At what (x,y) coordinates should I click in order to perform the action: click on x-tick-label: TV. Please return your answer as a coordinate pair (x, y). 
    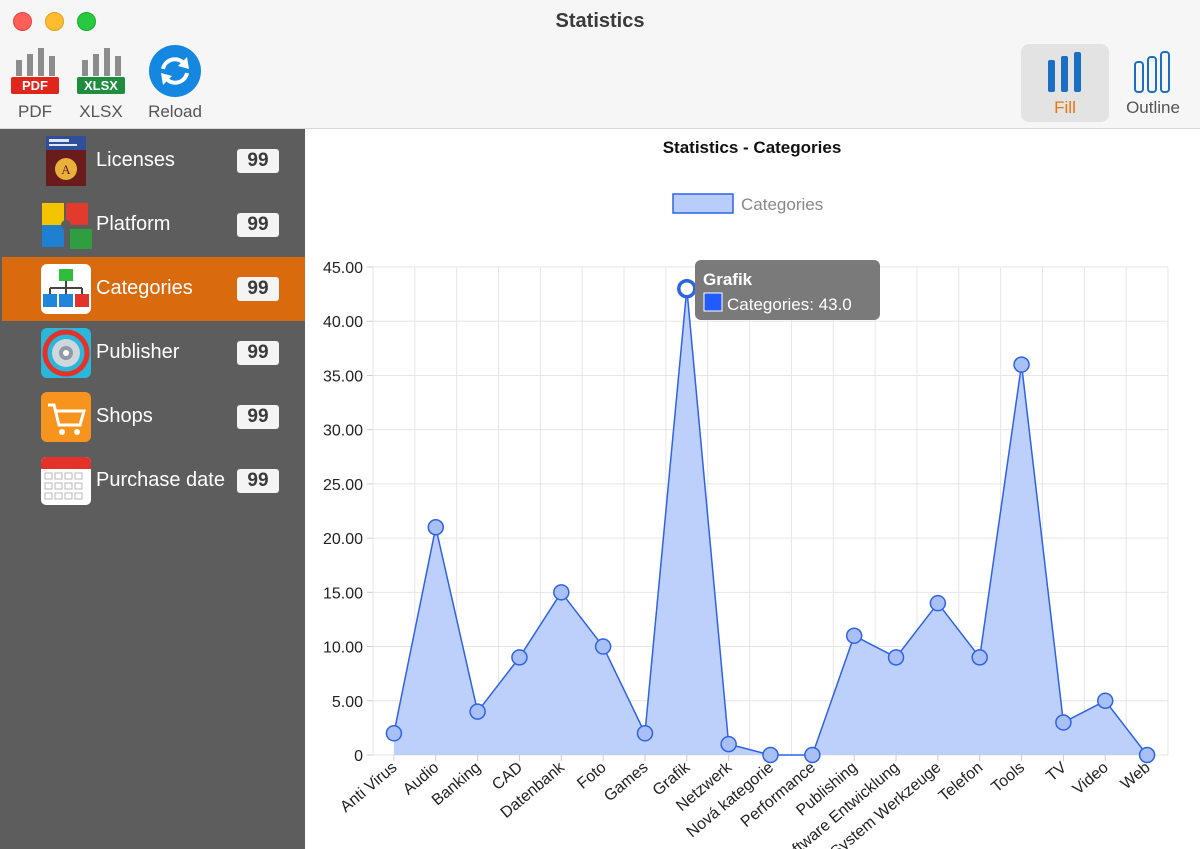
    Looking at the image, I should click on (1056, 772).